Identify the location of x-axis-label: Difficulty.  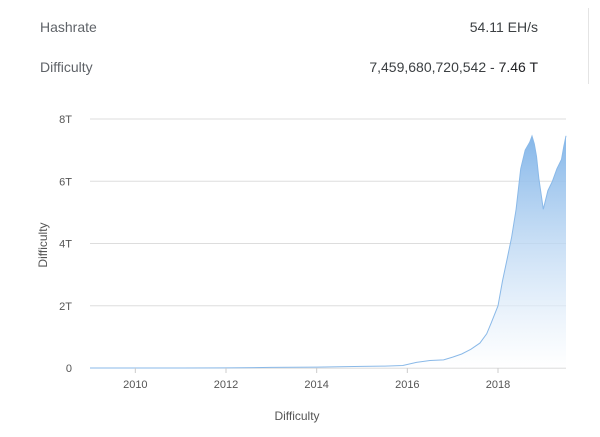
(296, 416).